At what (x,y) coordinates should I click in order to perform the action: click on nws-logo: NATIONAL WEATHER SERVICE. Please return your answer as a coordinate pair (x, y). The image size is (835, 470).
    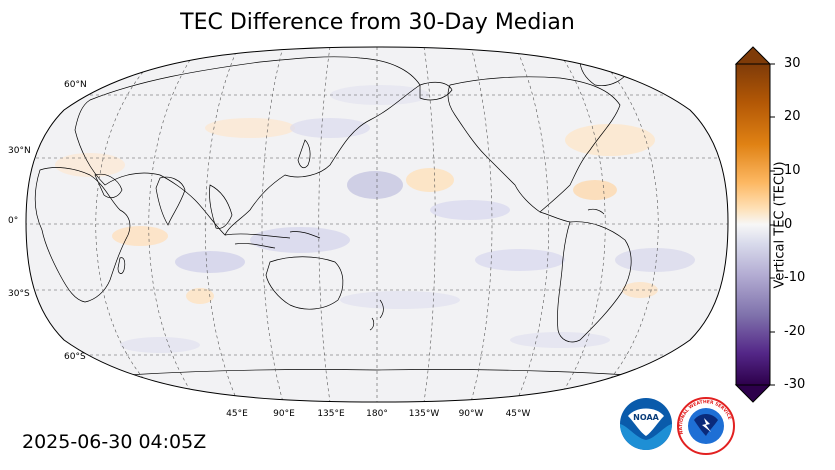
    Looking at the image, I should click on (706, 426).